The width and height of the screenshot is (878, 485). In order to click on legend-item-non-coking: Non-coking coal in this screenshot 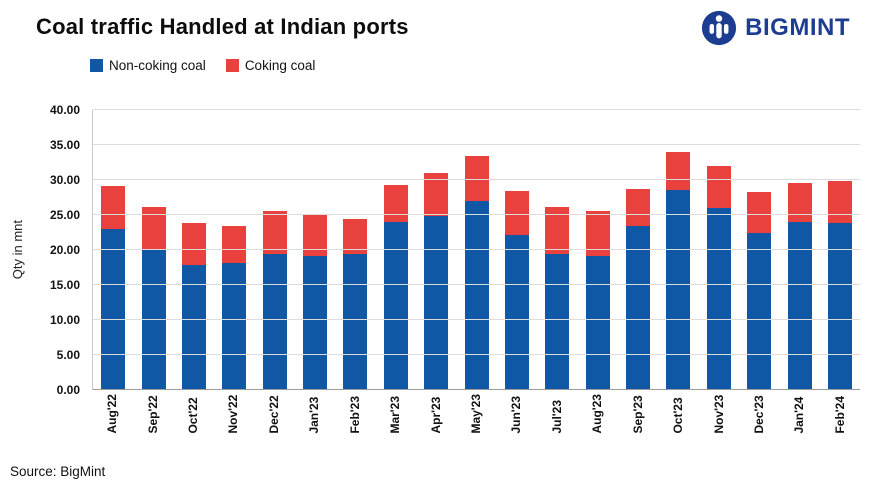, I will do `click(148, 65)`.